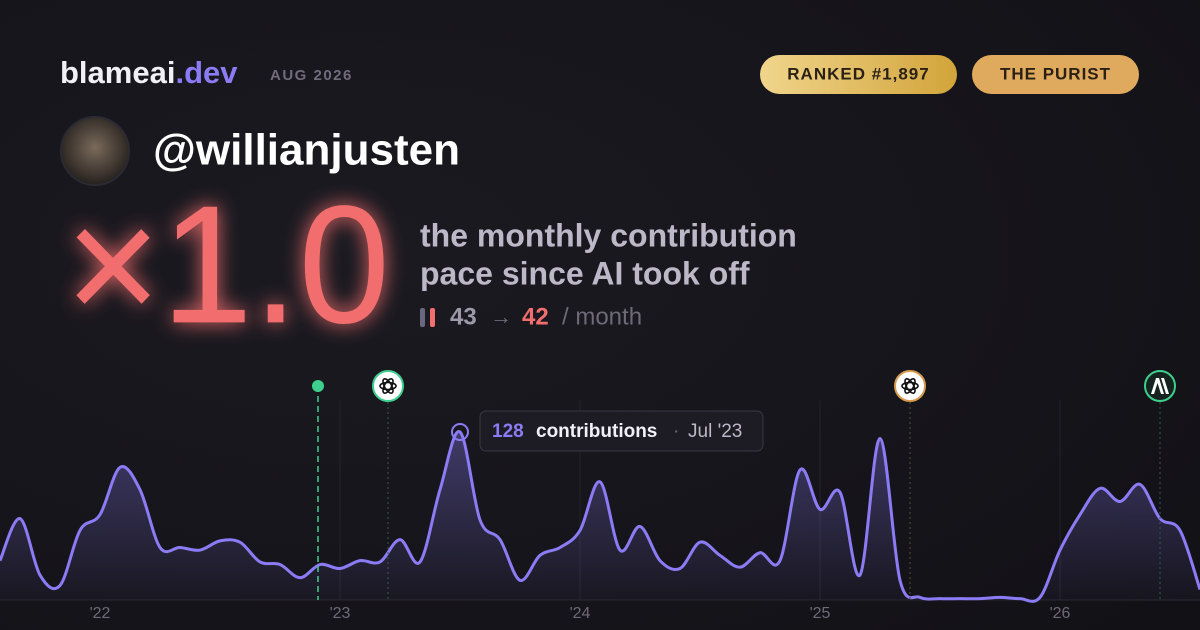  What do you see at coordinates (340, 613) in the screenshot?
I see `x-tick-label: '23` at bounding box center [340, 613].